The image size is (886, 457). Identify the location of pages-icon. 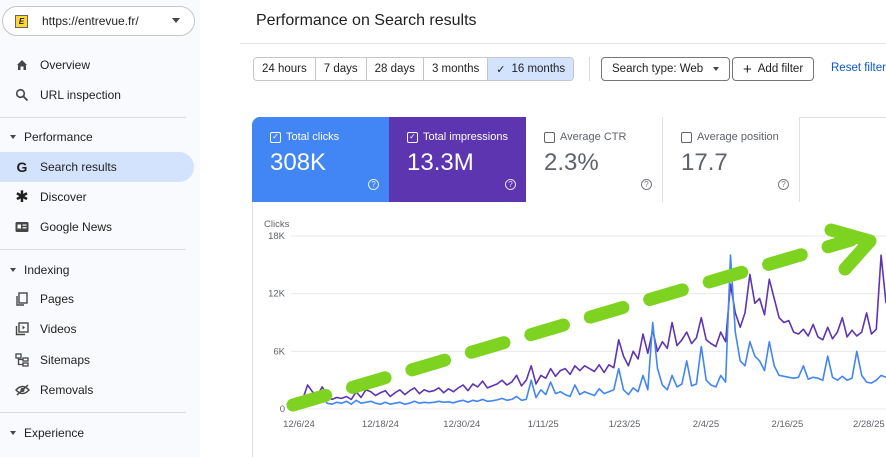
(22, 299).